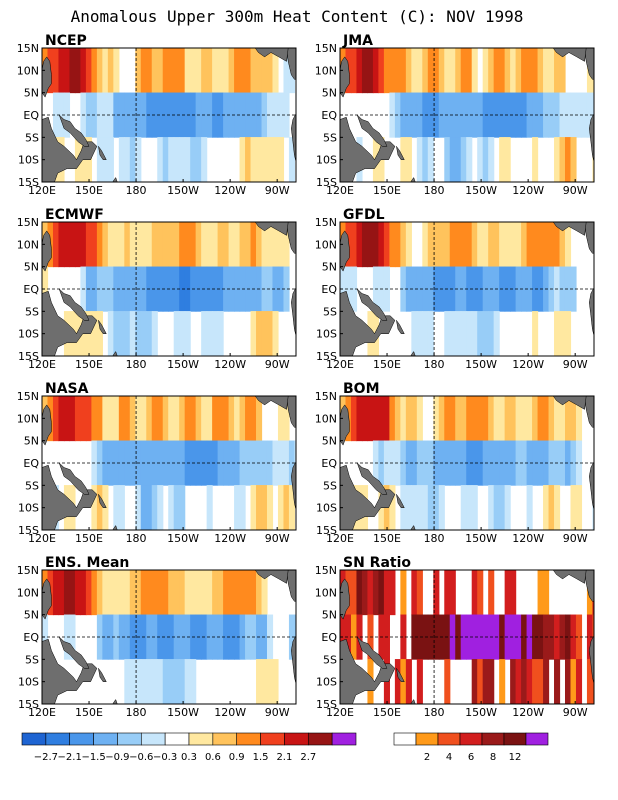  What do you see at coordinates (493, 757) in the screenshot?
I see `colorbar-tick-label: 8` at bounding box center [493, 757].